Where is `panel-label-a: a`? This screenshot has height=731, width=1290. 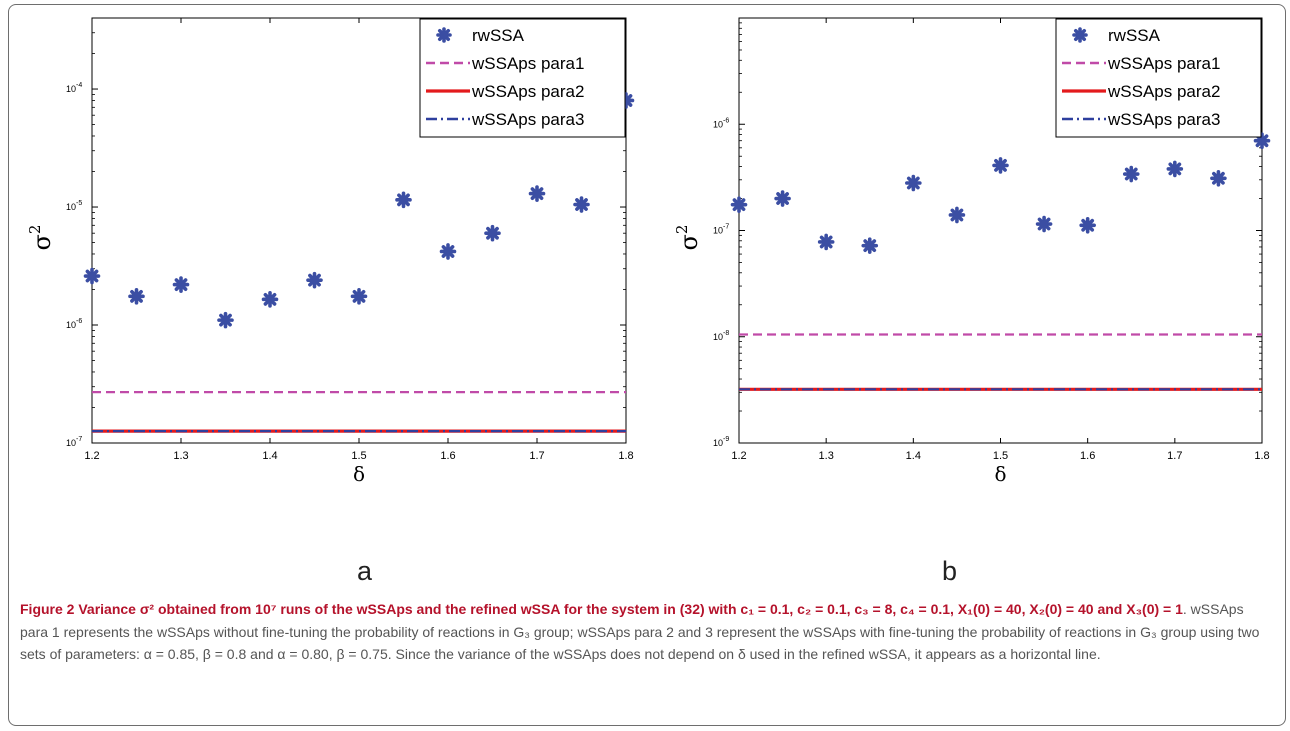
panel-label-a: a is located at coordinates (365, 571).